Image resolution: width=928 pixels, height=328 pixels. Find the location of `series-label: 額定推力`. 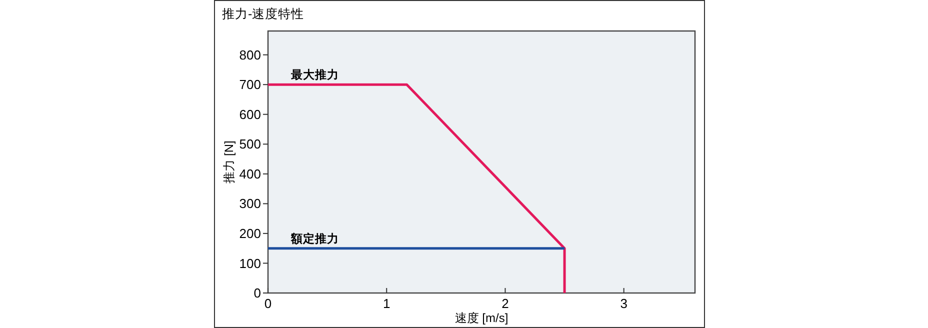

series-label: 額定推力 is located at coordinates (314, 238).